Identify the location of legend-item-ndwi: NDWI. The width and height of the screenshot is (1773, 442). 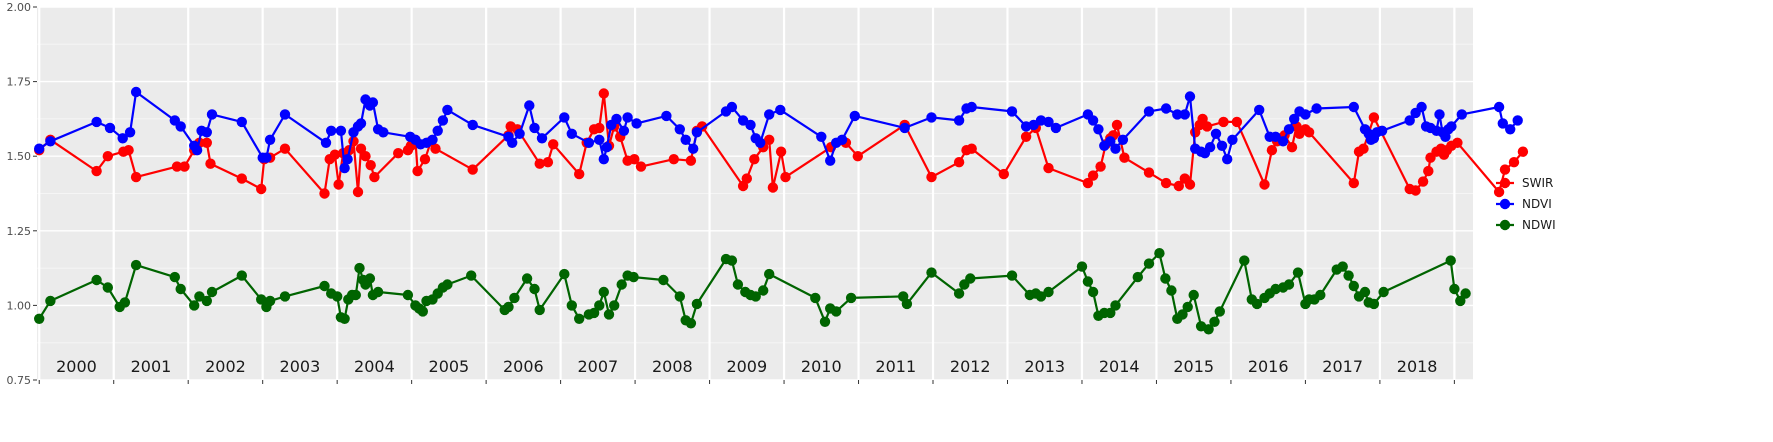
(1526, 225).